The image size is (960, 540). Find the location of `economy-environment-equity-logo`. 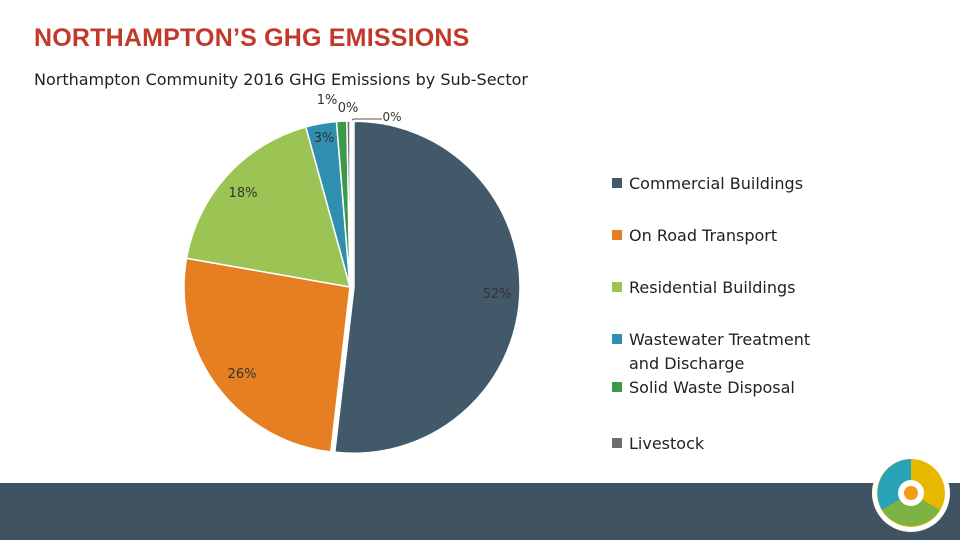

economy-environment-equity-logo is located at coordinates (911, 493).